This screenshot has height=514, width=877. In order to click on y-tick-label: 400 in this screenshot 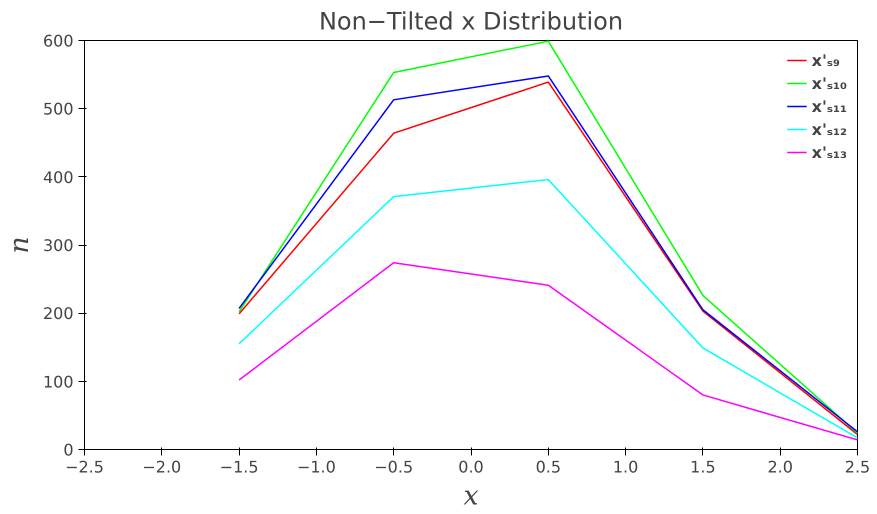, I will do `click(58, 177)`.